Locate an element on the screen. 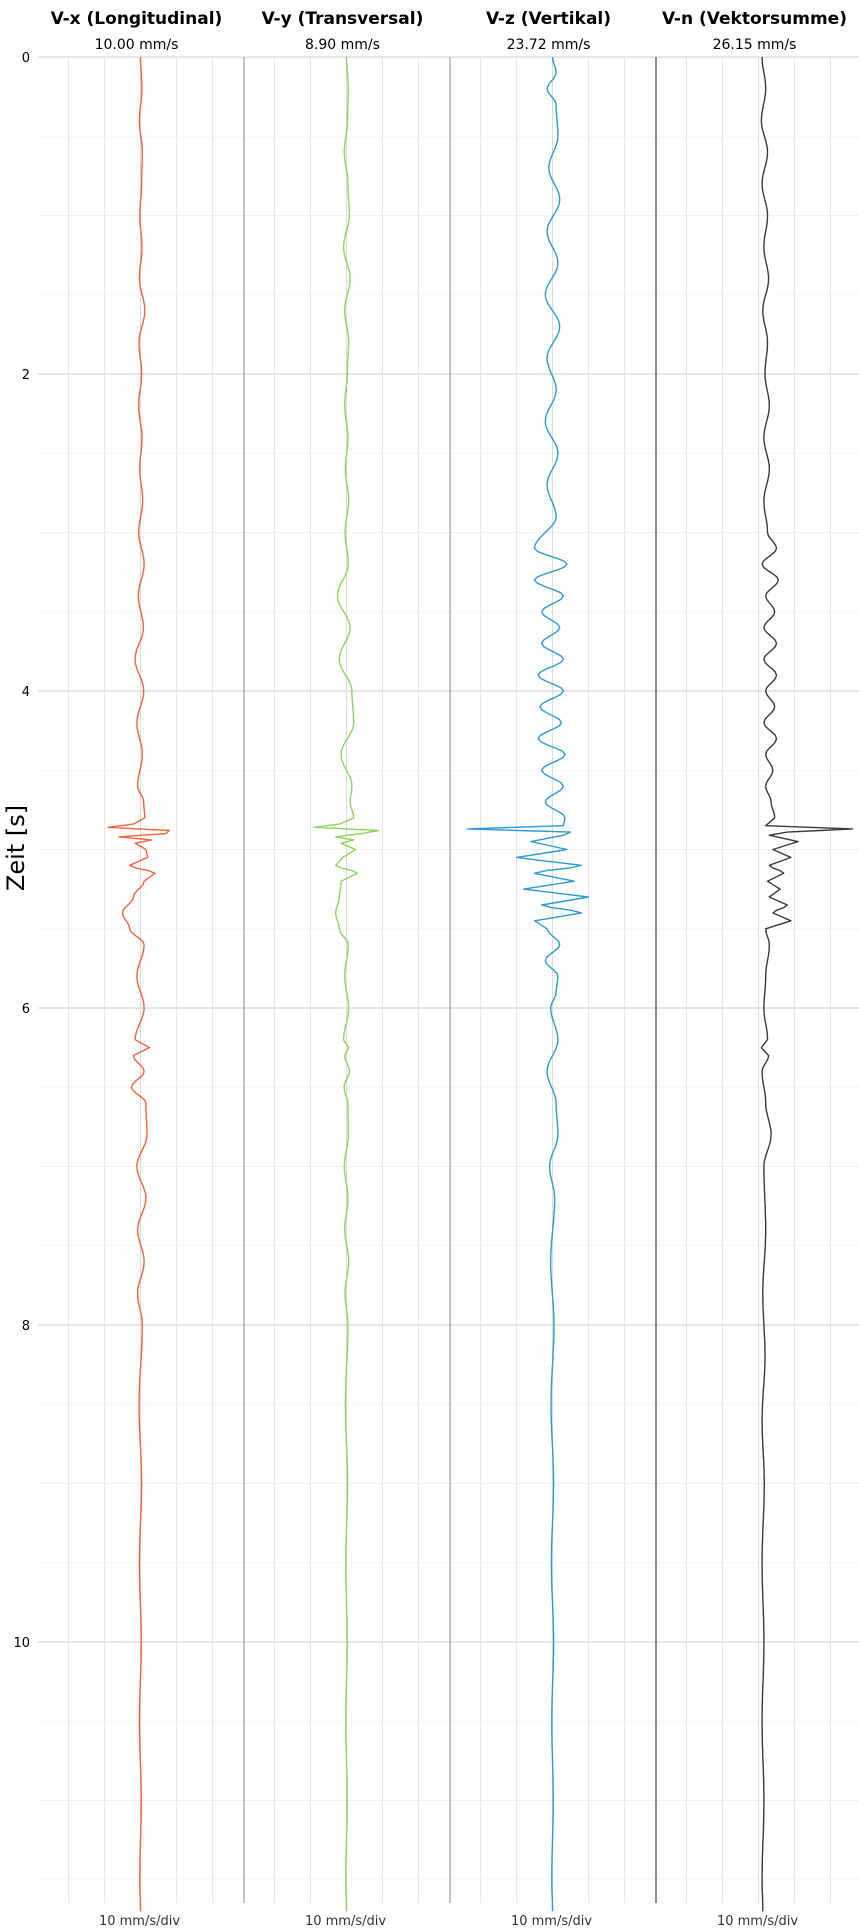 This screenshot has height=1930, width=859. y-tick-label: 10 is located at coordinates (21, 1643).